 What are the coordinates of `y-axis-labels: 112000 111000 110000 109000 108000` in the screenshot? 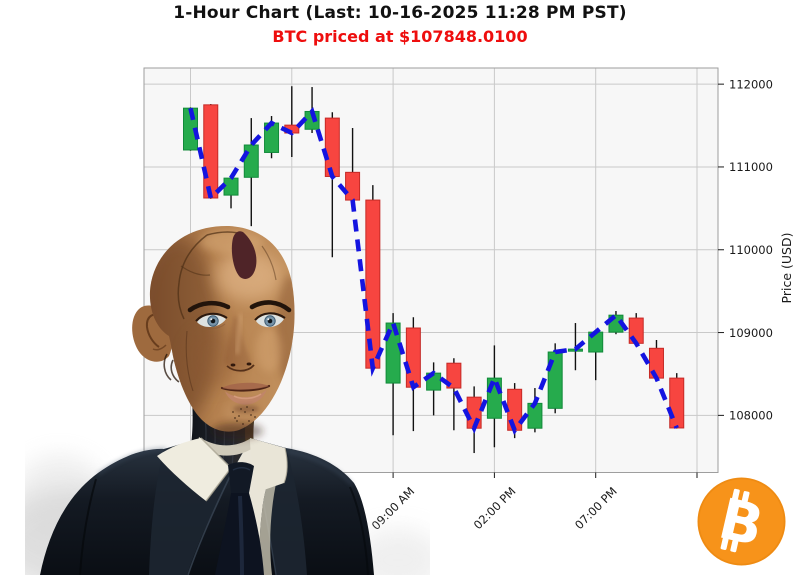 It's located at (745, 250).